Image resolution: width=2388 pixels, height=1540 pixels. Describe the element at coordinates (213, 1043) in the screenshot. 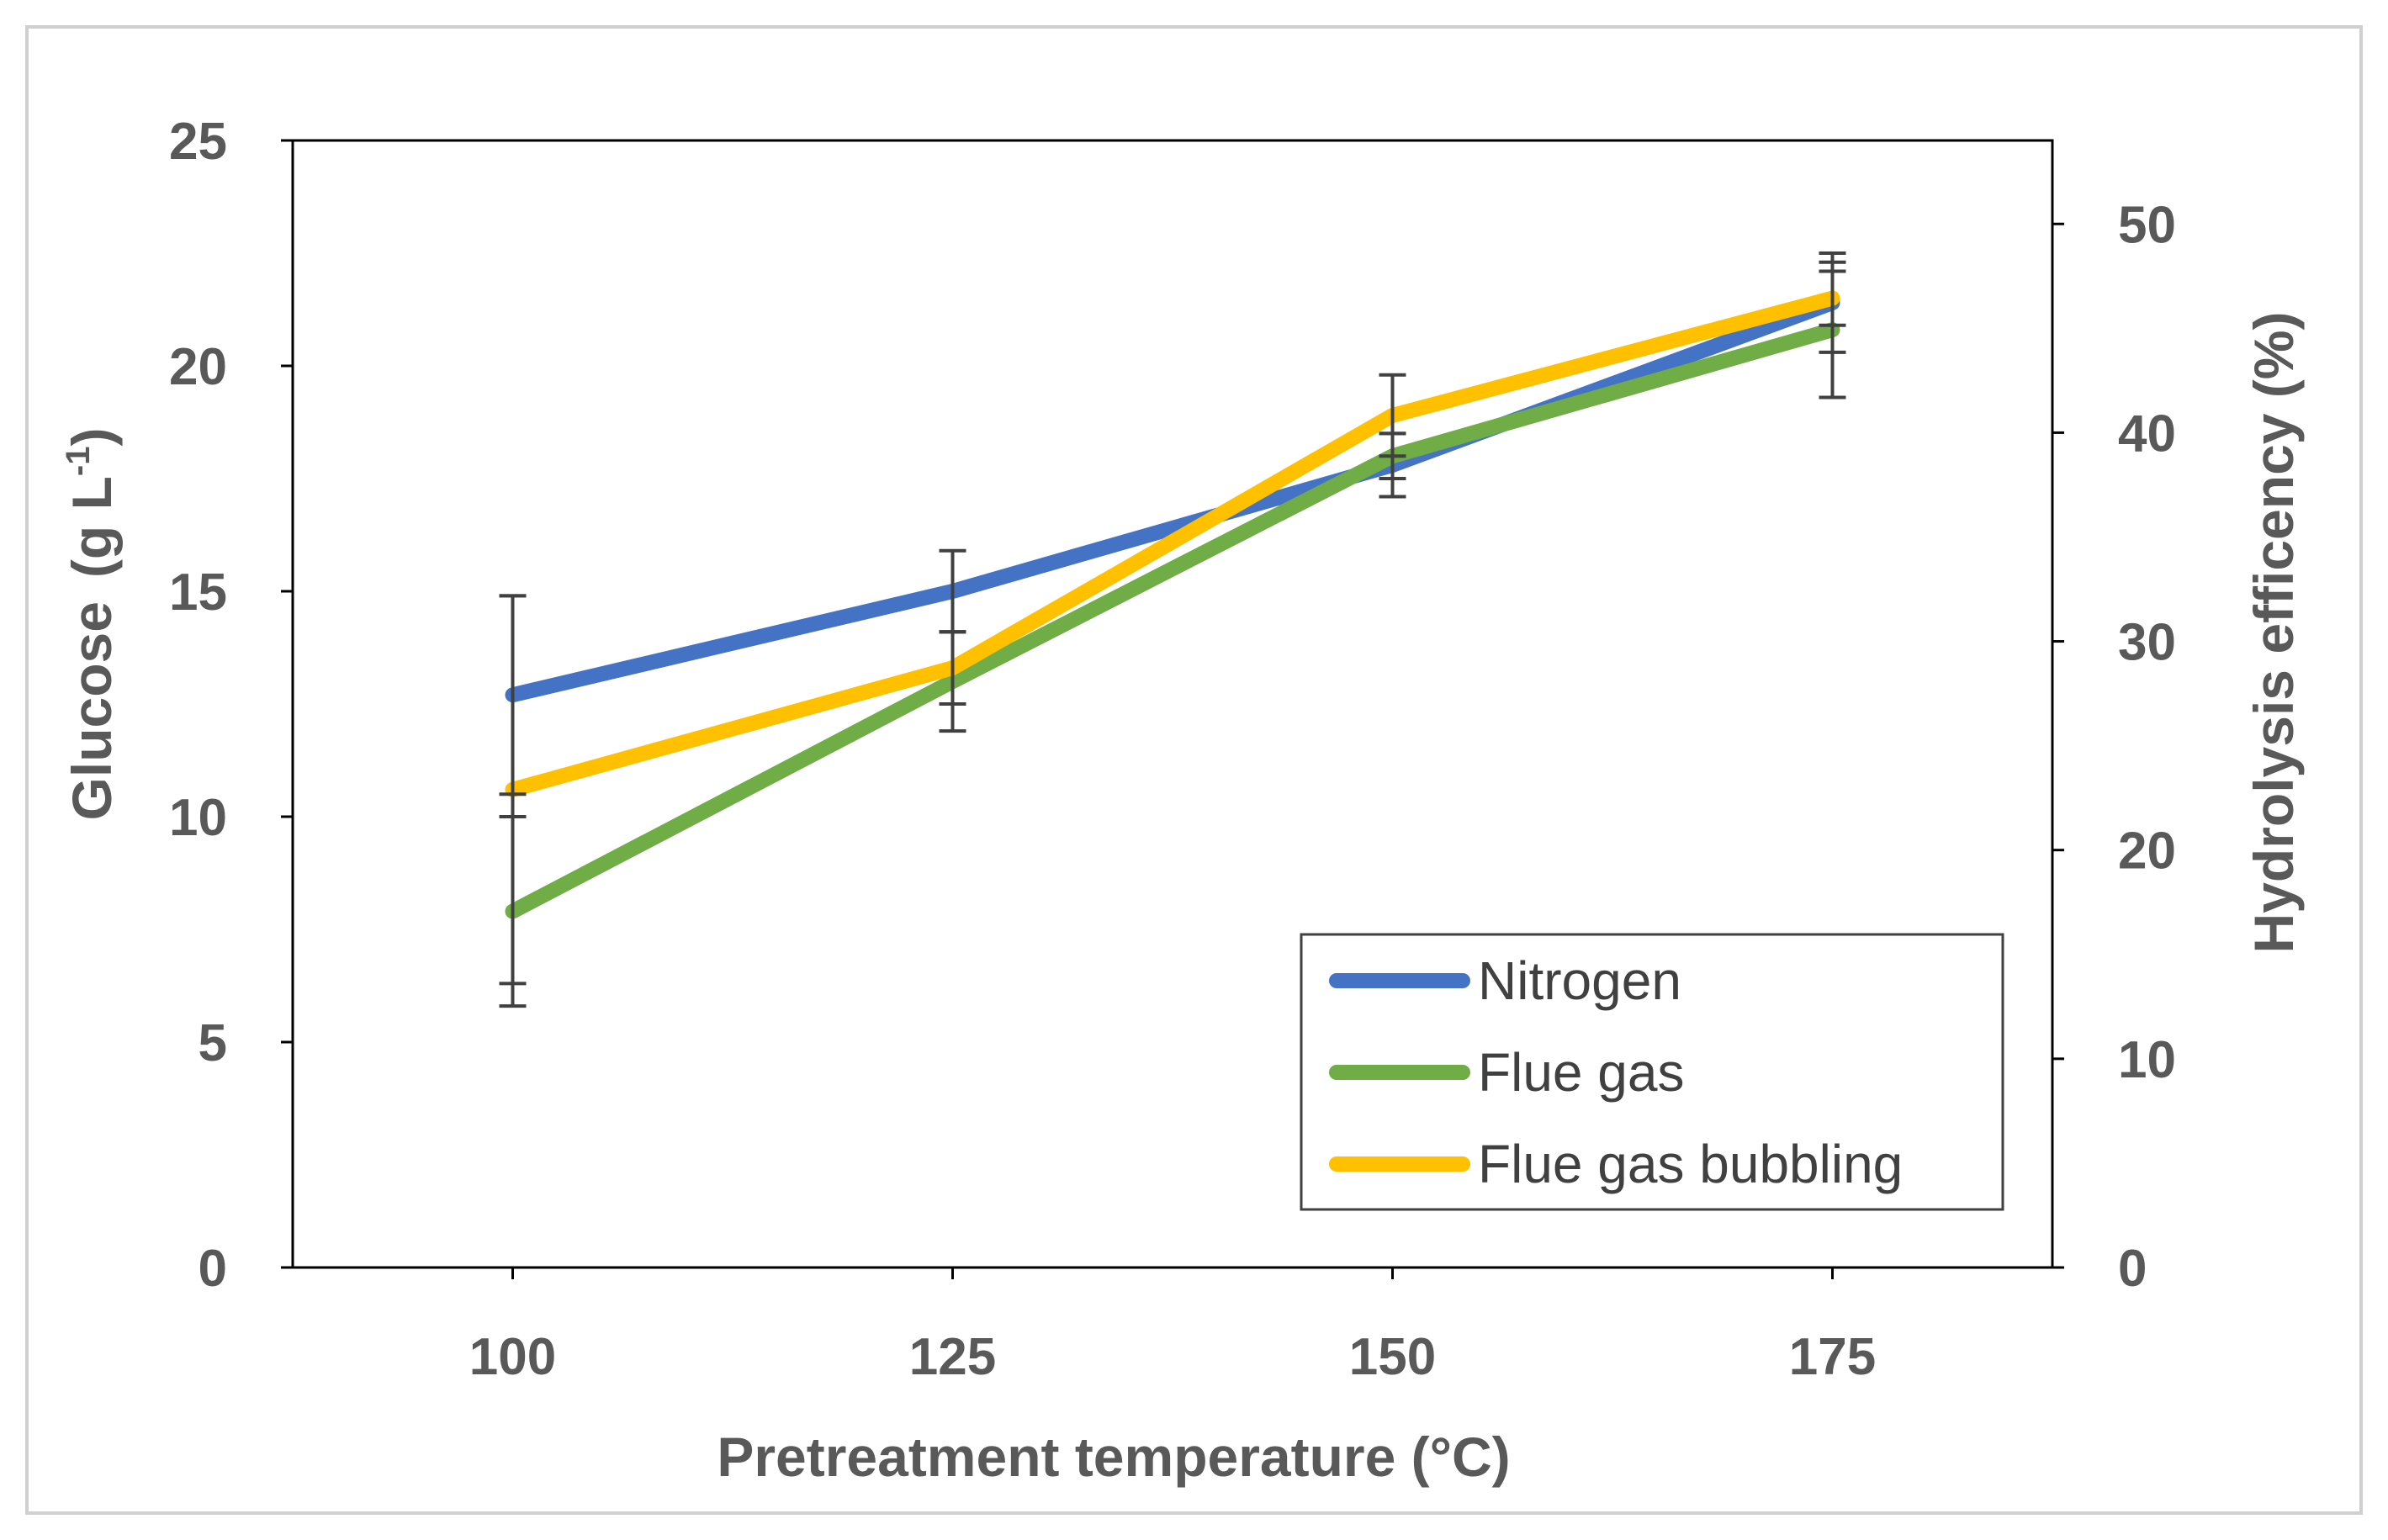

I see `y-left-tick-label: 5` at that location.